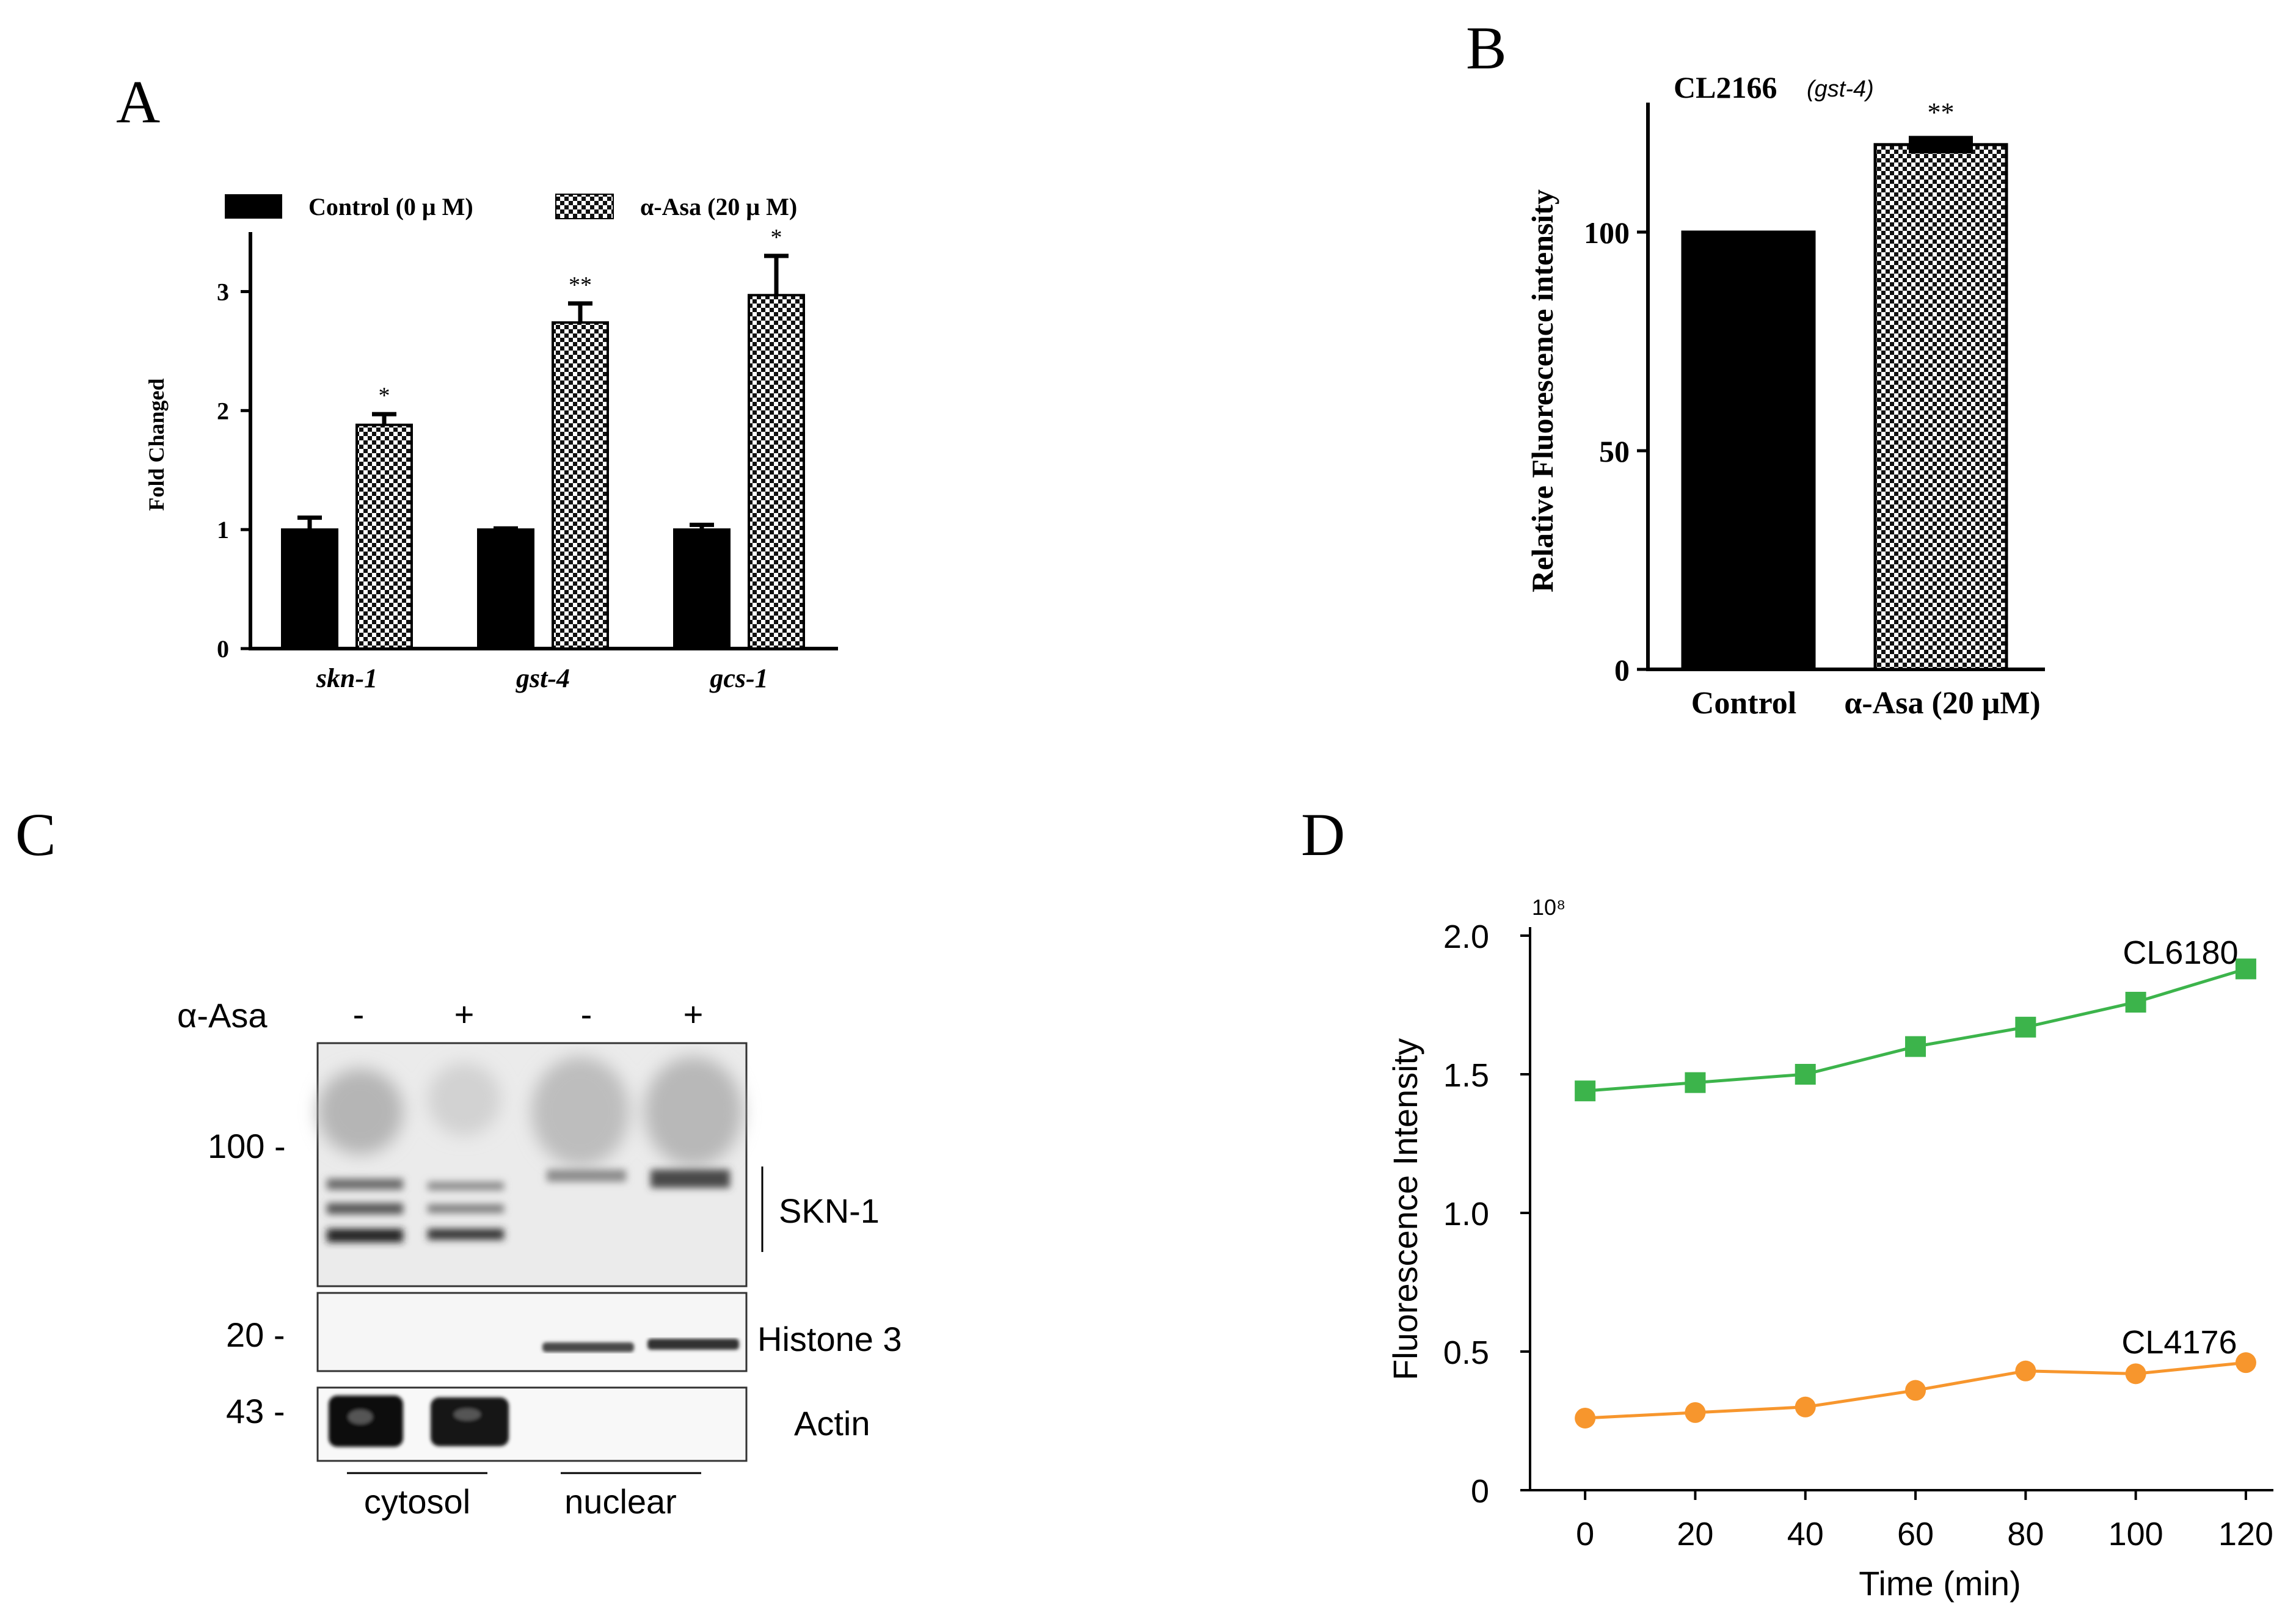  What do you see at coordinates (223, 530) in the screenshot?
I see `y-tick-label-a: 1` at bounding box center [223, 530].